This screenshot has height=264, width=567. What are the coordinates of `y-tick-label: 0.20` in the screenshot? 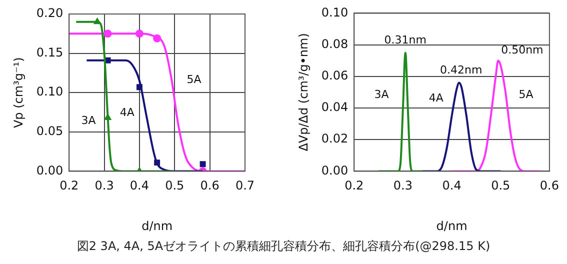 It's located at (50, 13).